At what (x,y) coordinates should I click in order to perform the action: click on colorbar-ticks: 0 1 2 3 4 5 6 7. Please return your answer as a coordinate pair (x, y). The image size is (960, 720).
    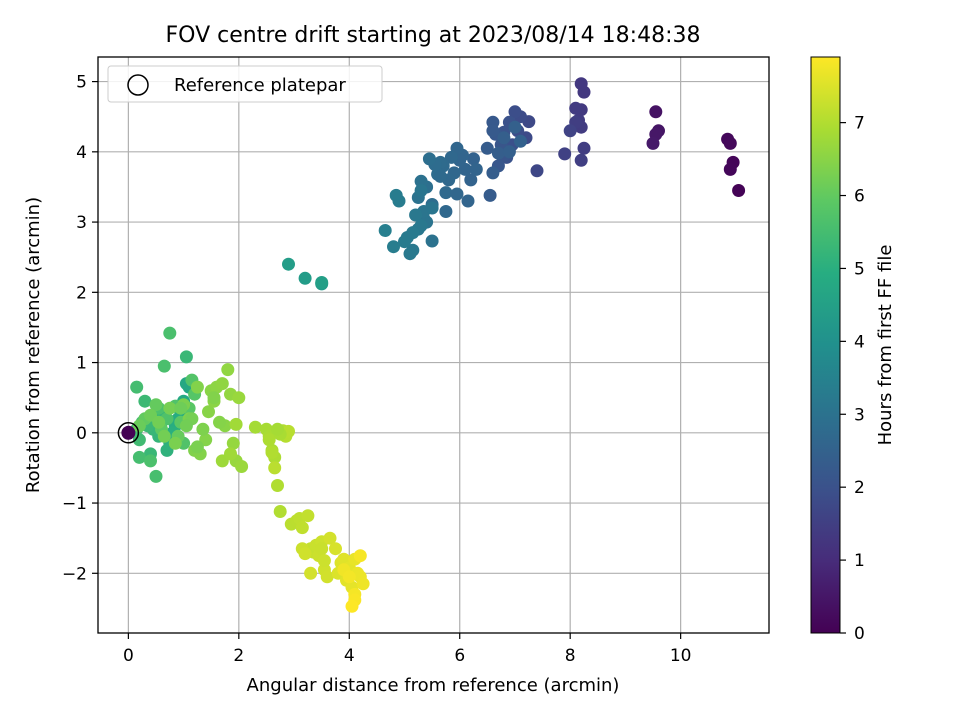
    Looking at the image, I should click on (852, 379).